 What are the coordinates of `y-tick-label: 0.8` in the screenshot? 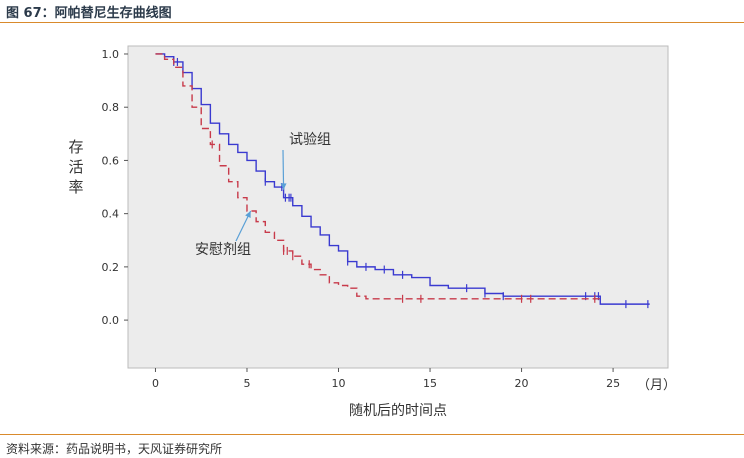 It's located at (111, 107).